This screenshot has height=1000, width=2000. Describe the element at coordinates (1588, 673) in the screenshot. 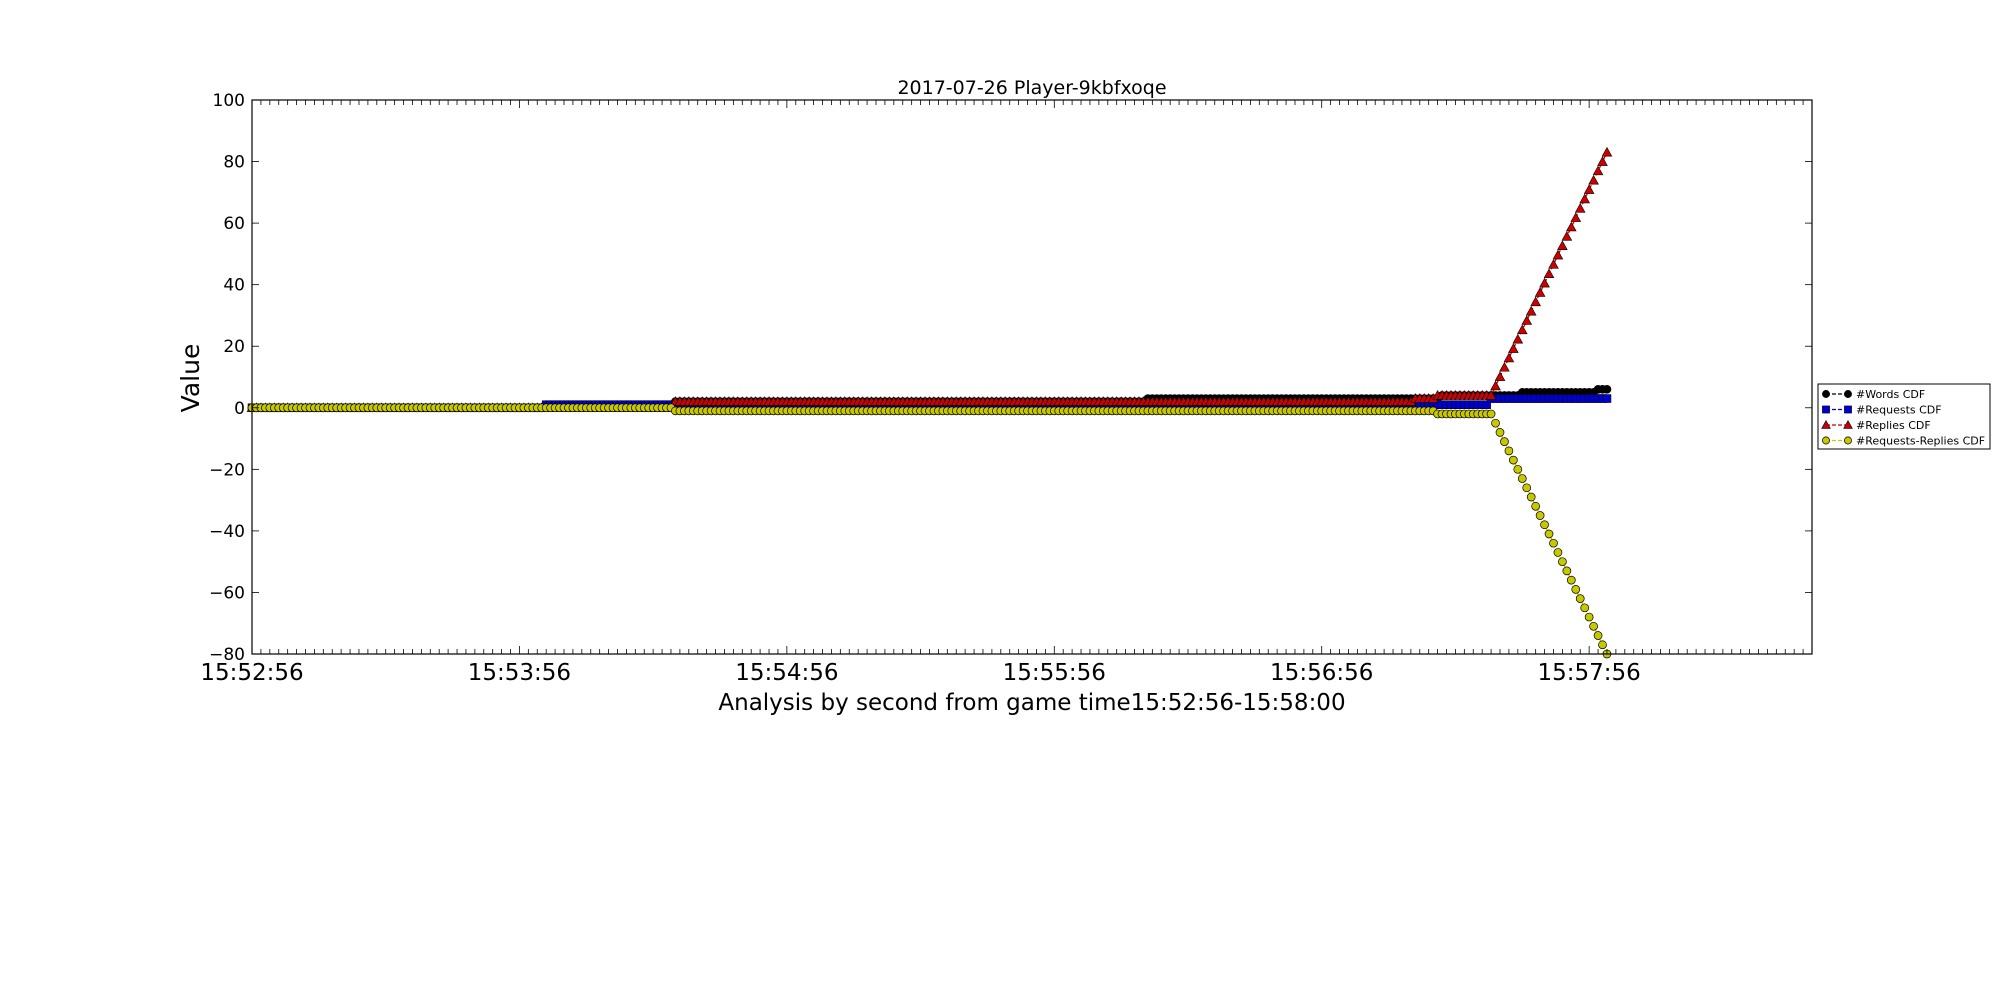

I see `x-tick-label: 15:57:56` at that location.